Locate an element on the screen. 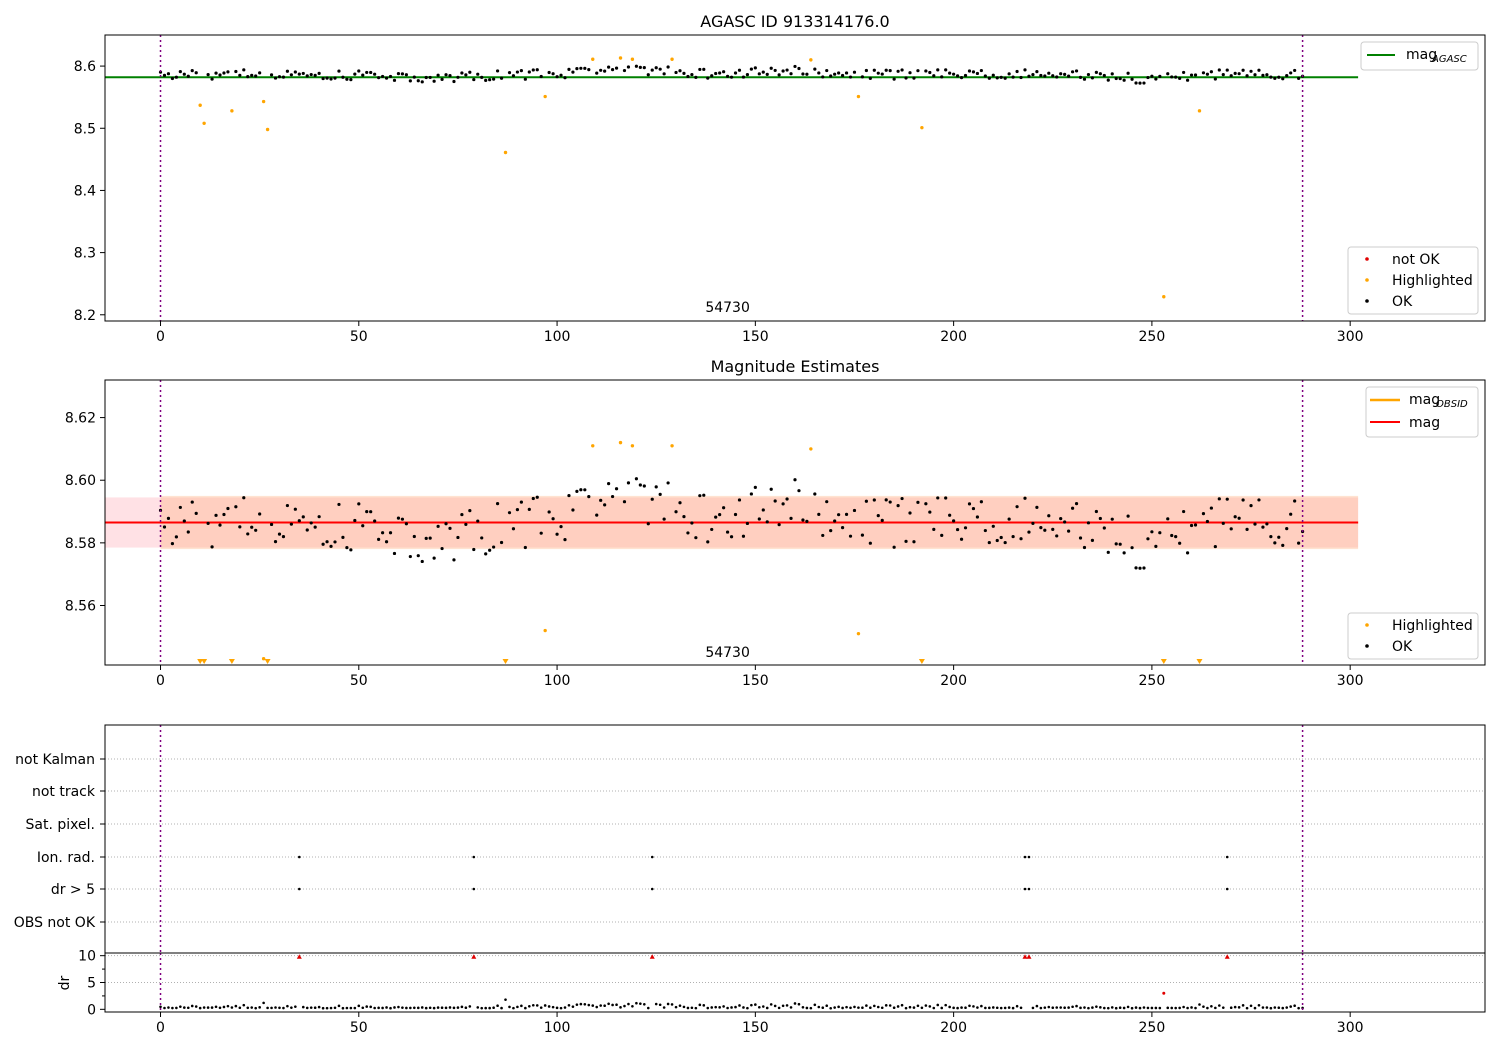 The width and height of the screenshot is (1500, 1050). x-tick-label: 0 is located at coordinates (160, 1028).